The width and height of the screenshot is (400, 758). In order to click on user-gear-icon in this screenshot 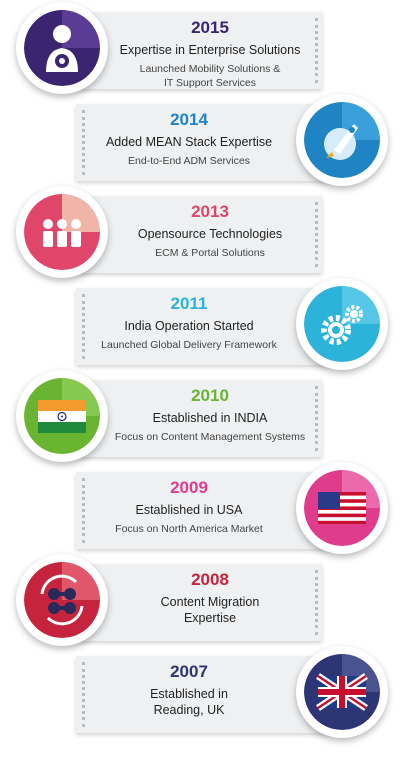, I will do `click(62, 48)`.